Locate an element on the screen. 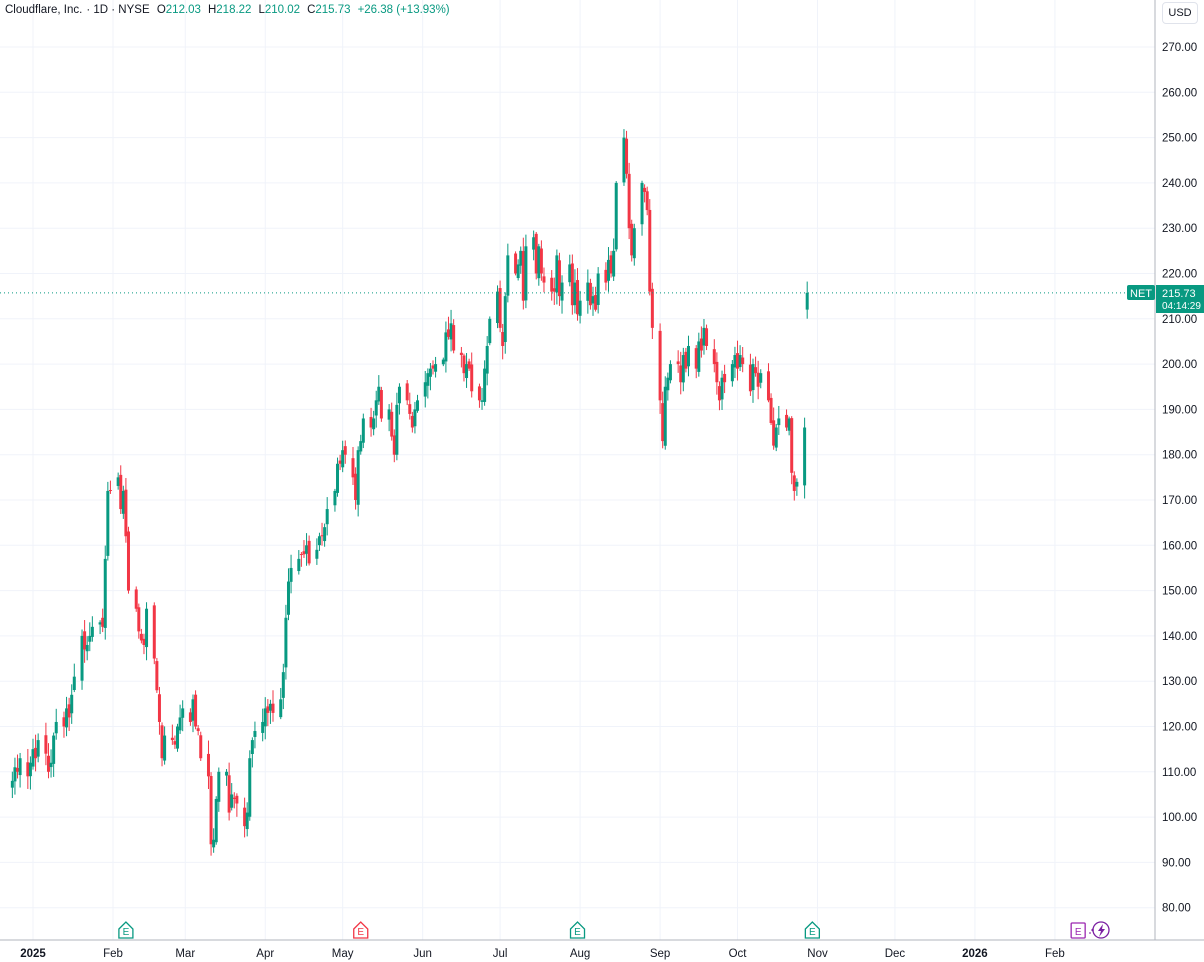 This screenshot has height=962, width=1204. price-label-bg is located at coordinates (1180, 299).